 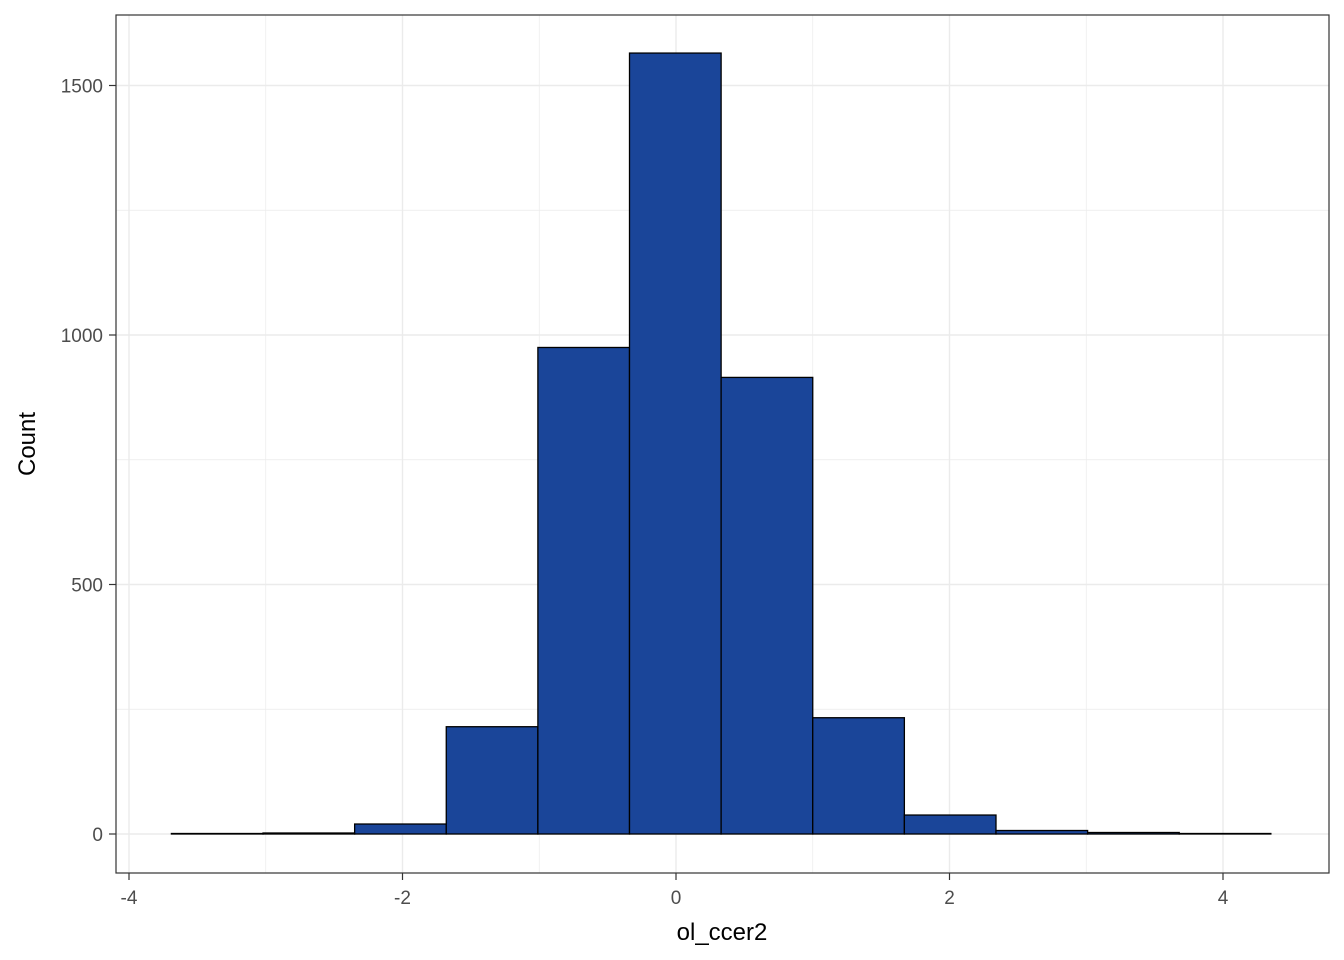 What do you see at coordinates (129, 898) in the screenshot?
I see `x-tick-label: -4` at bounding box center [129, 898].